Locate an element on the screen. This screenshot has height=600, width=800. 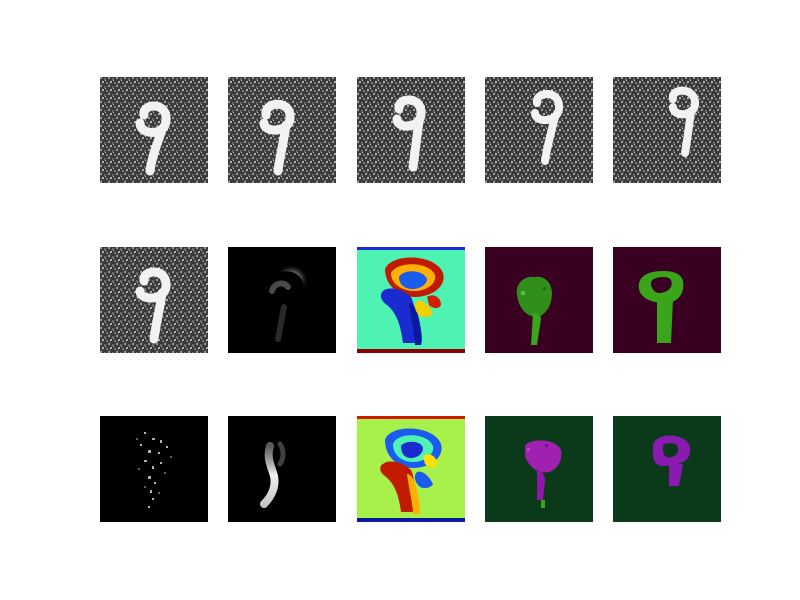
panel-r1c4-noisy-digit is located at coordinates (539, 130).